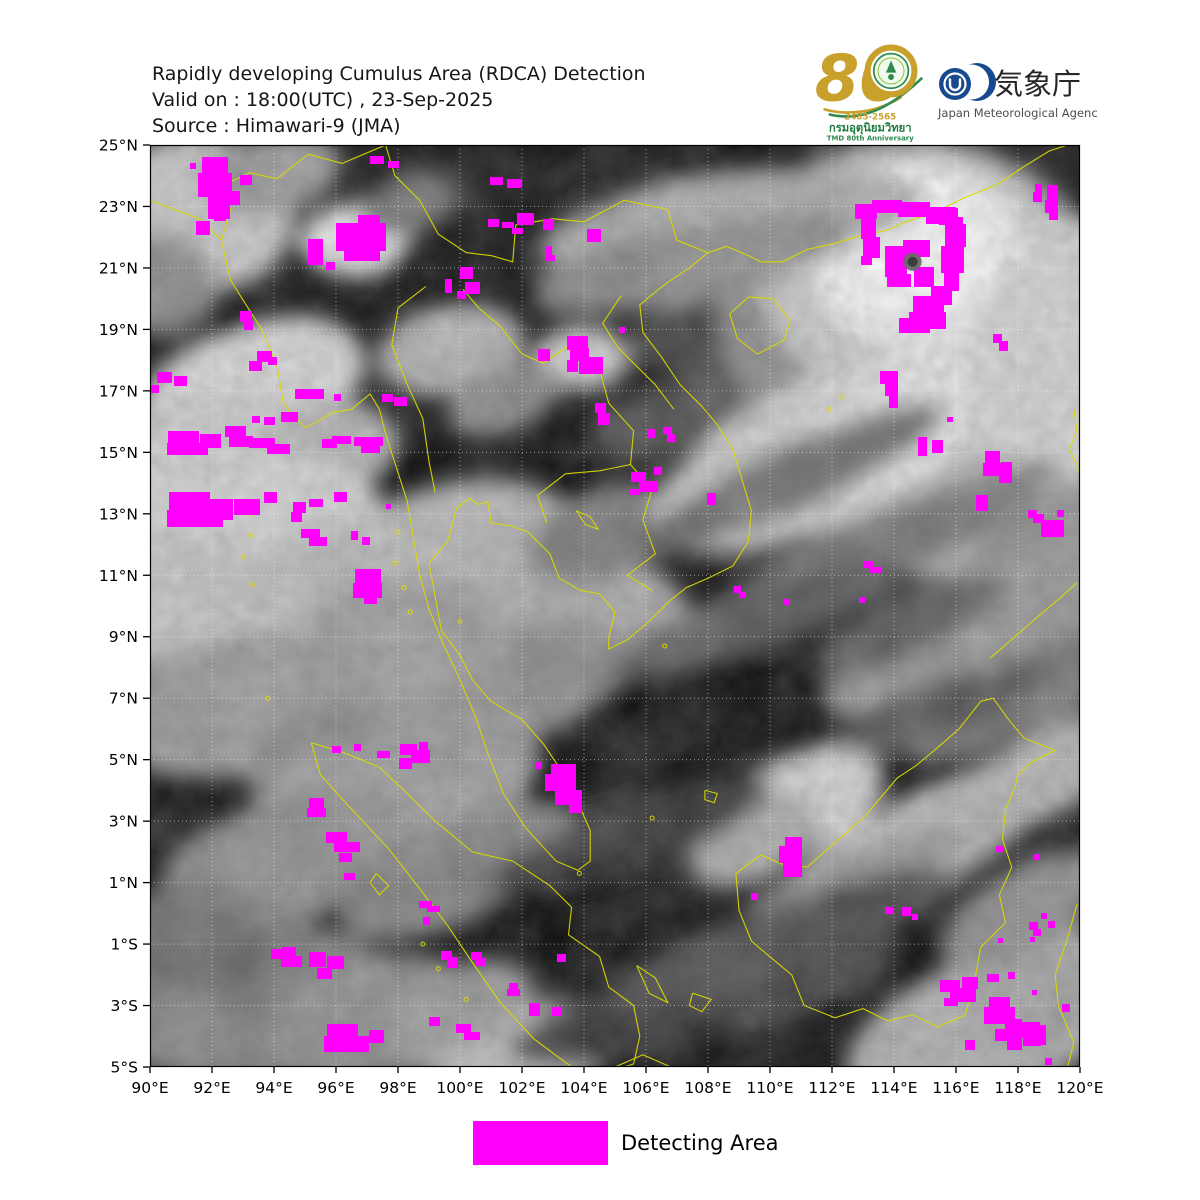 The height and width of the screenshot is (1200, 1200). What do you see at coordinates (124, 1067) in the screenshot?
I see `y-tick-label: 5°S` at bounding box center [124, 1067].